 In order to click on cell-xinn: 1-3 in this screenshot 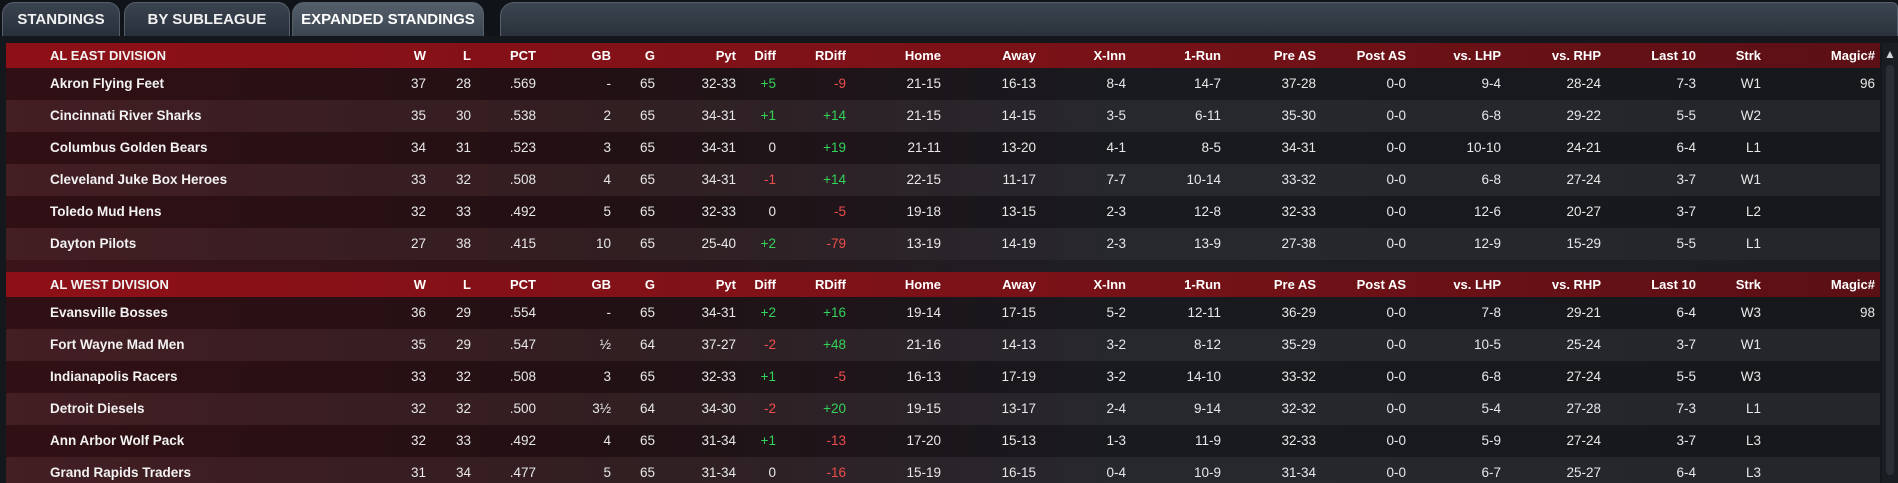, I will do `click(1116, 440)`.